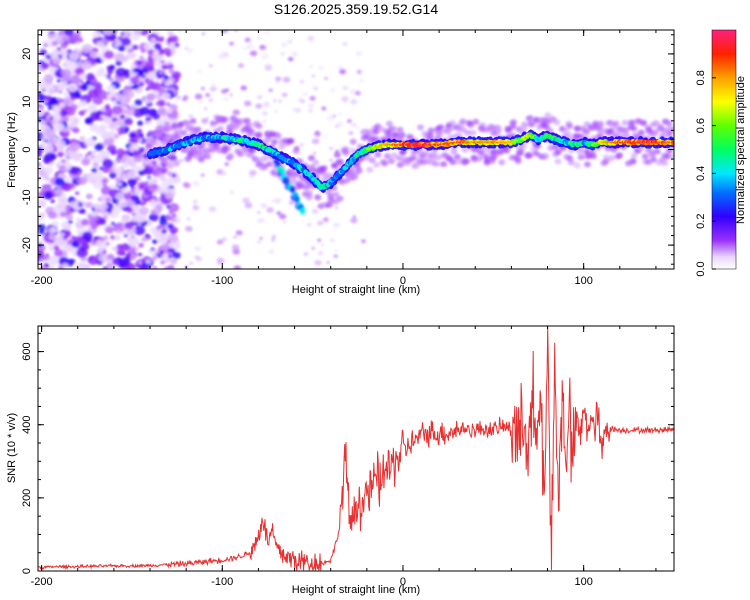  Describe the element at coordinates (724, 149) in the screenshot. I see `colorbar-gradient` at that location.